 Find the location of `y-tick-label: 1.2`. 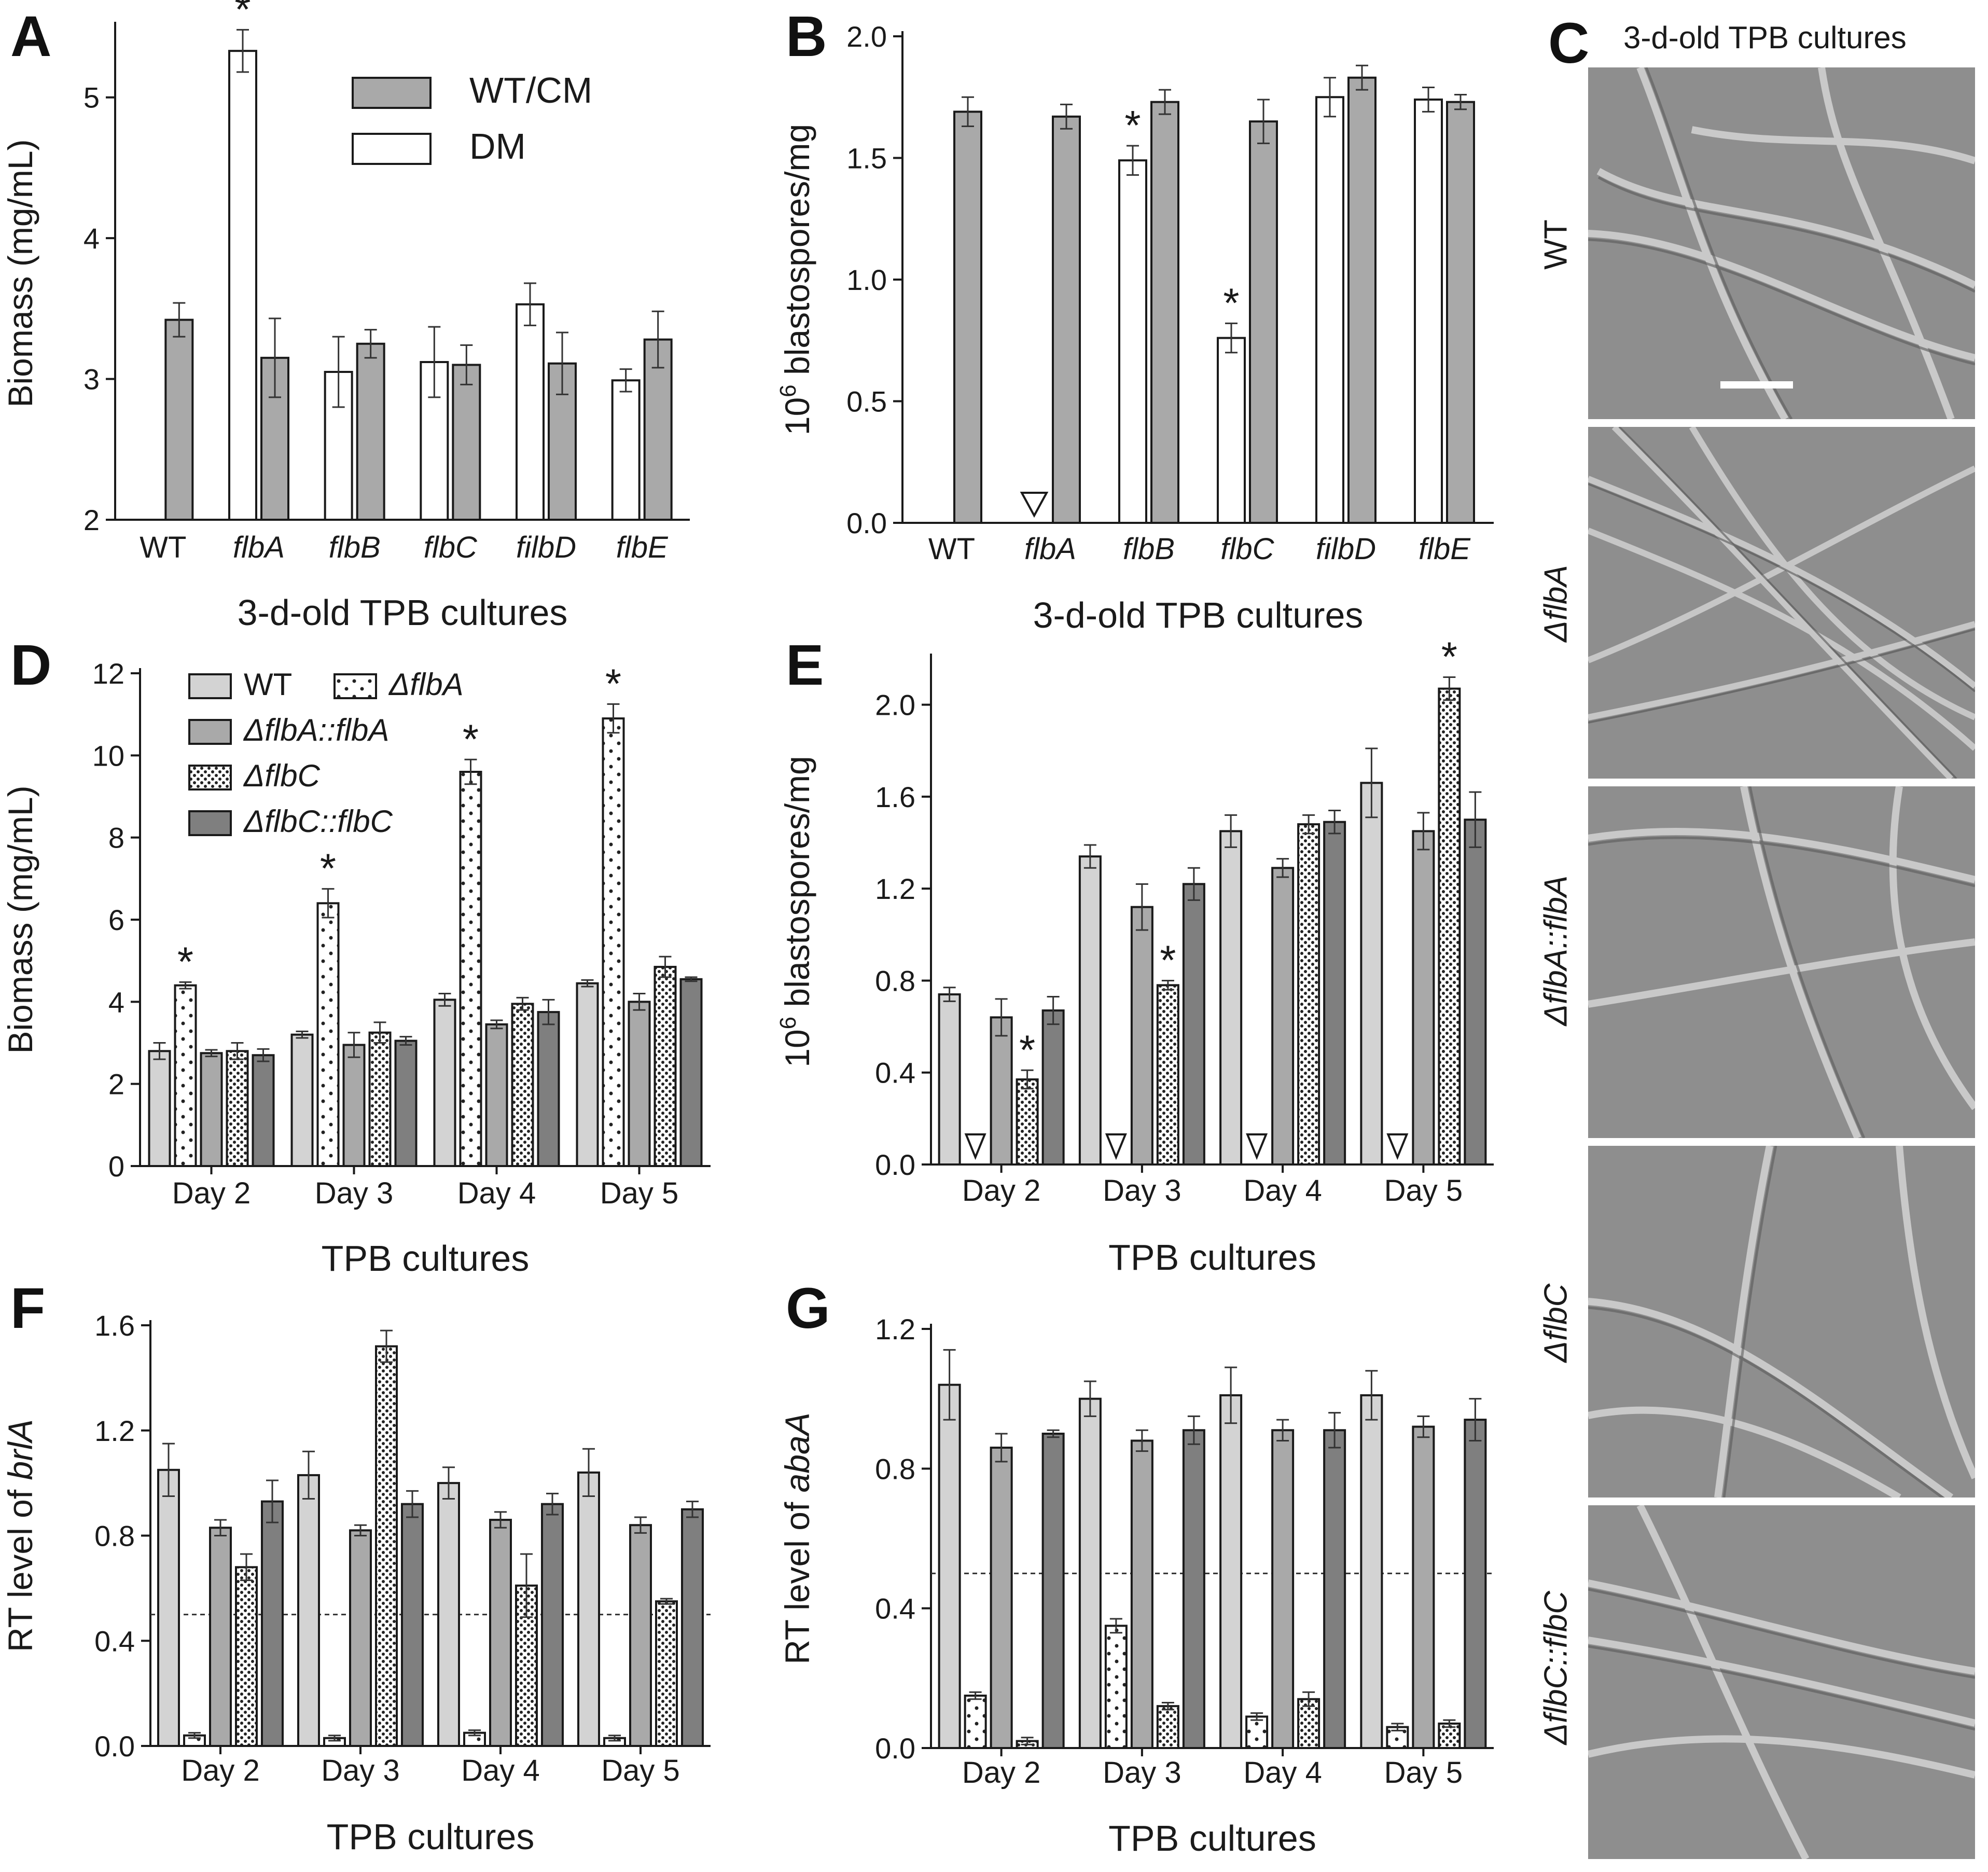

y-tick-label: 1.2 is located at coordinates (895, 888).